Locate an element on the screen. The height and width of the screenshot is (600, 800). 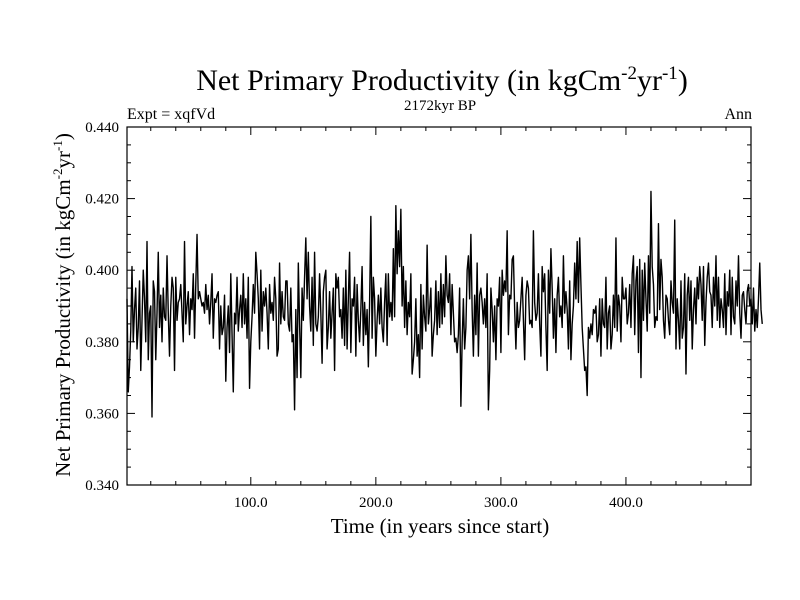
x-axis-label: Time (in years since start) is located at coordinates (440, 526).